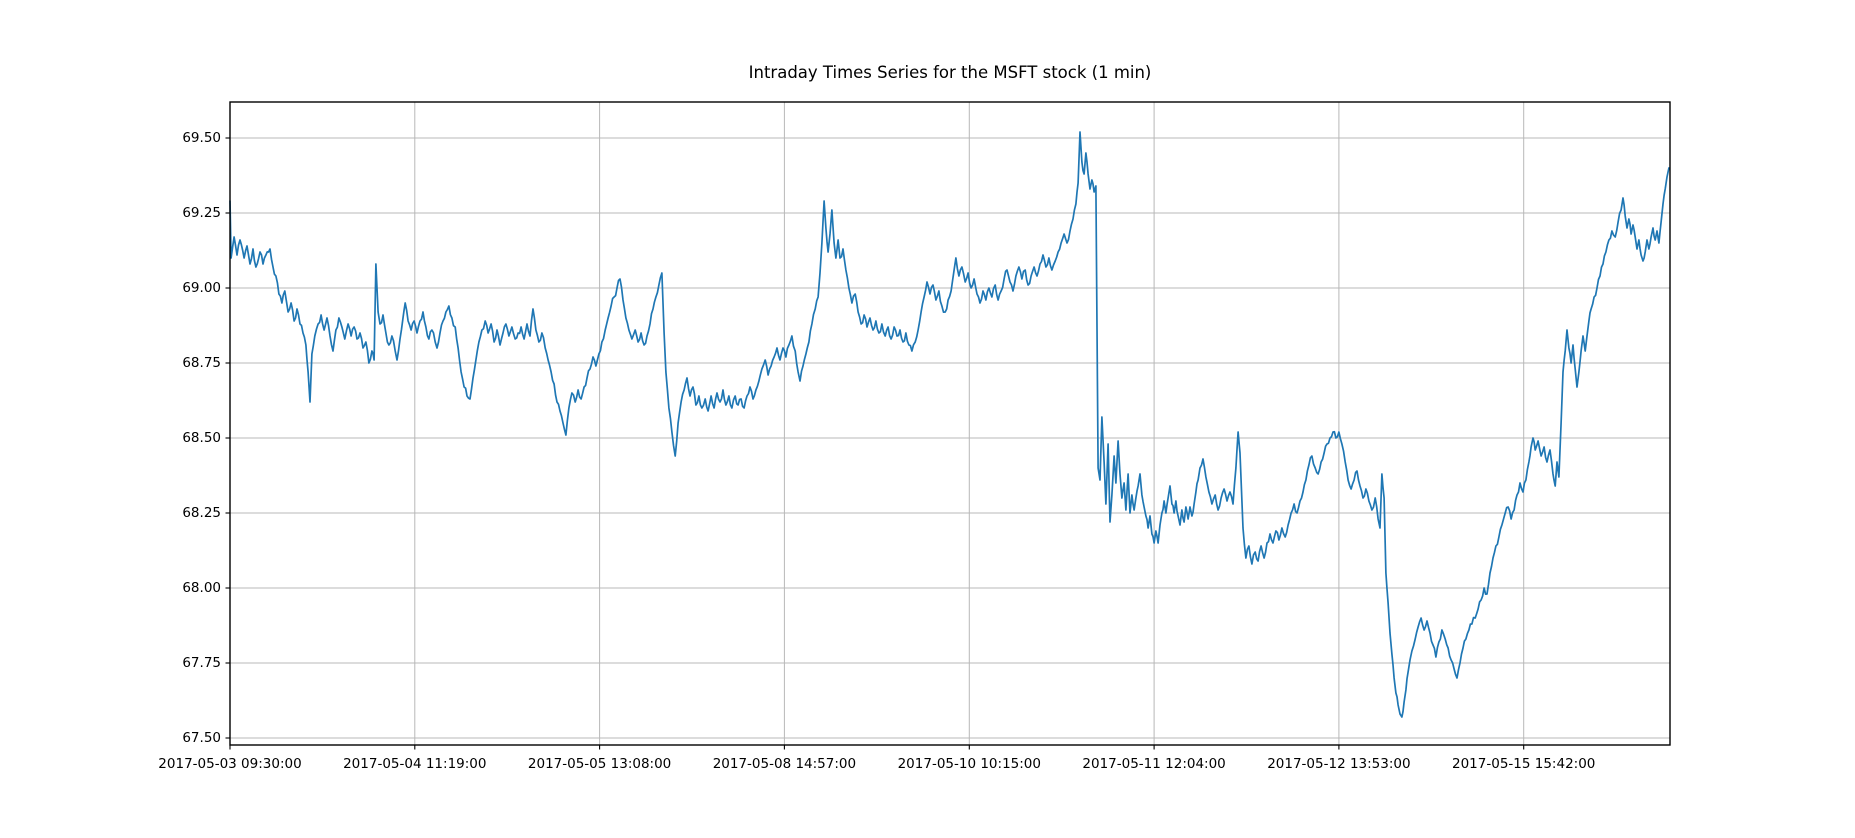 The width and height of the screenshot is (1855, 838). I want to click on svg-text: 68.50, so click(201, 438).